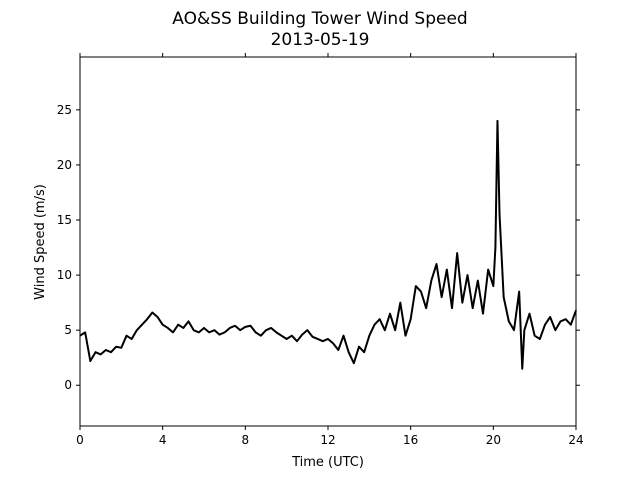 This screenshot has height=480, width=640. Describe the element at coordinates (320, 40) in the screenshot. I see `chart-subtitle: 2013-05-19` at that location.